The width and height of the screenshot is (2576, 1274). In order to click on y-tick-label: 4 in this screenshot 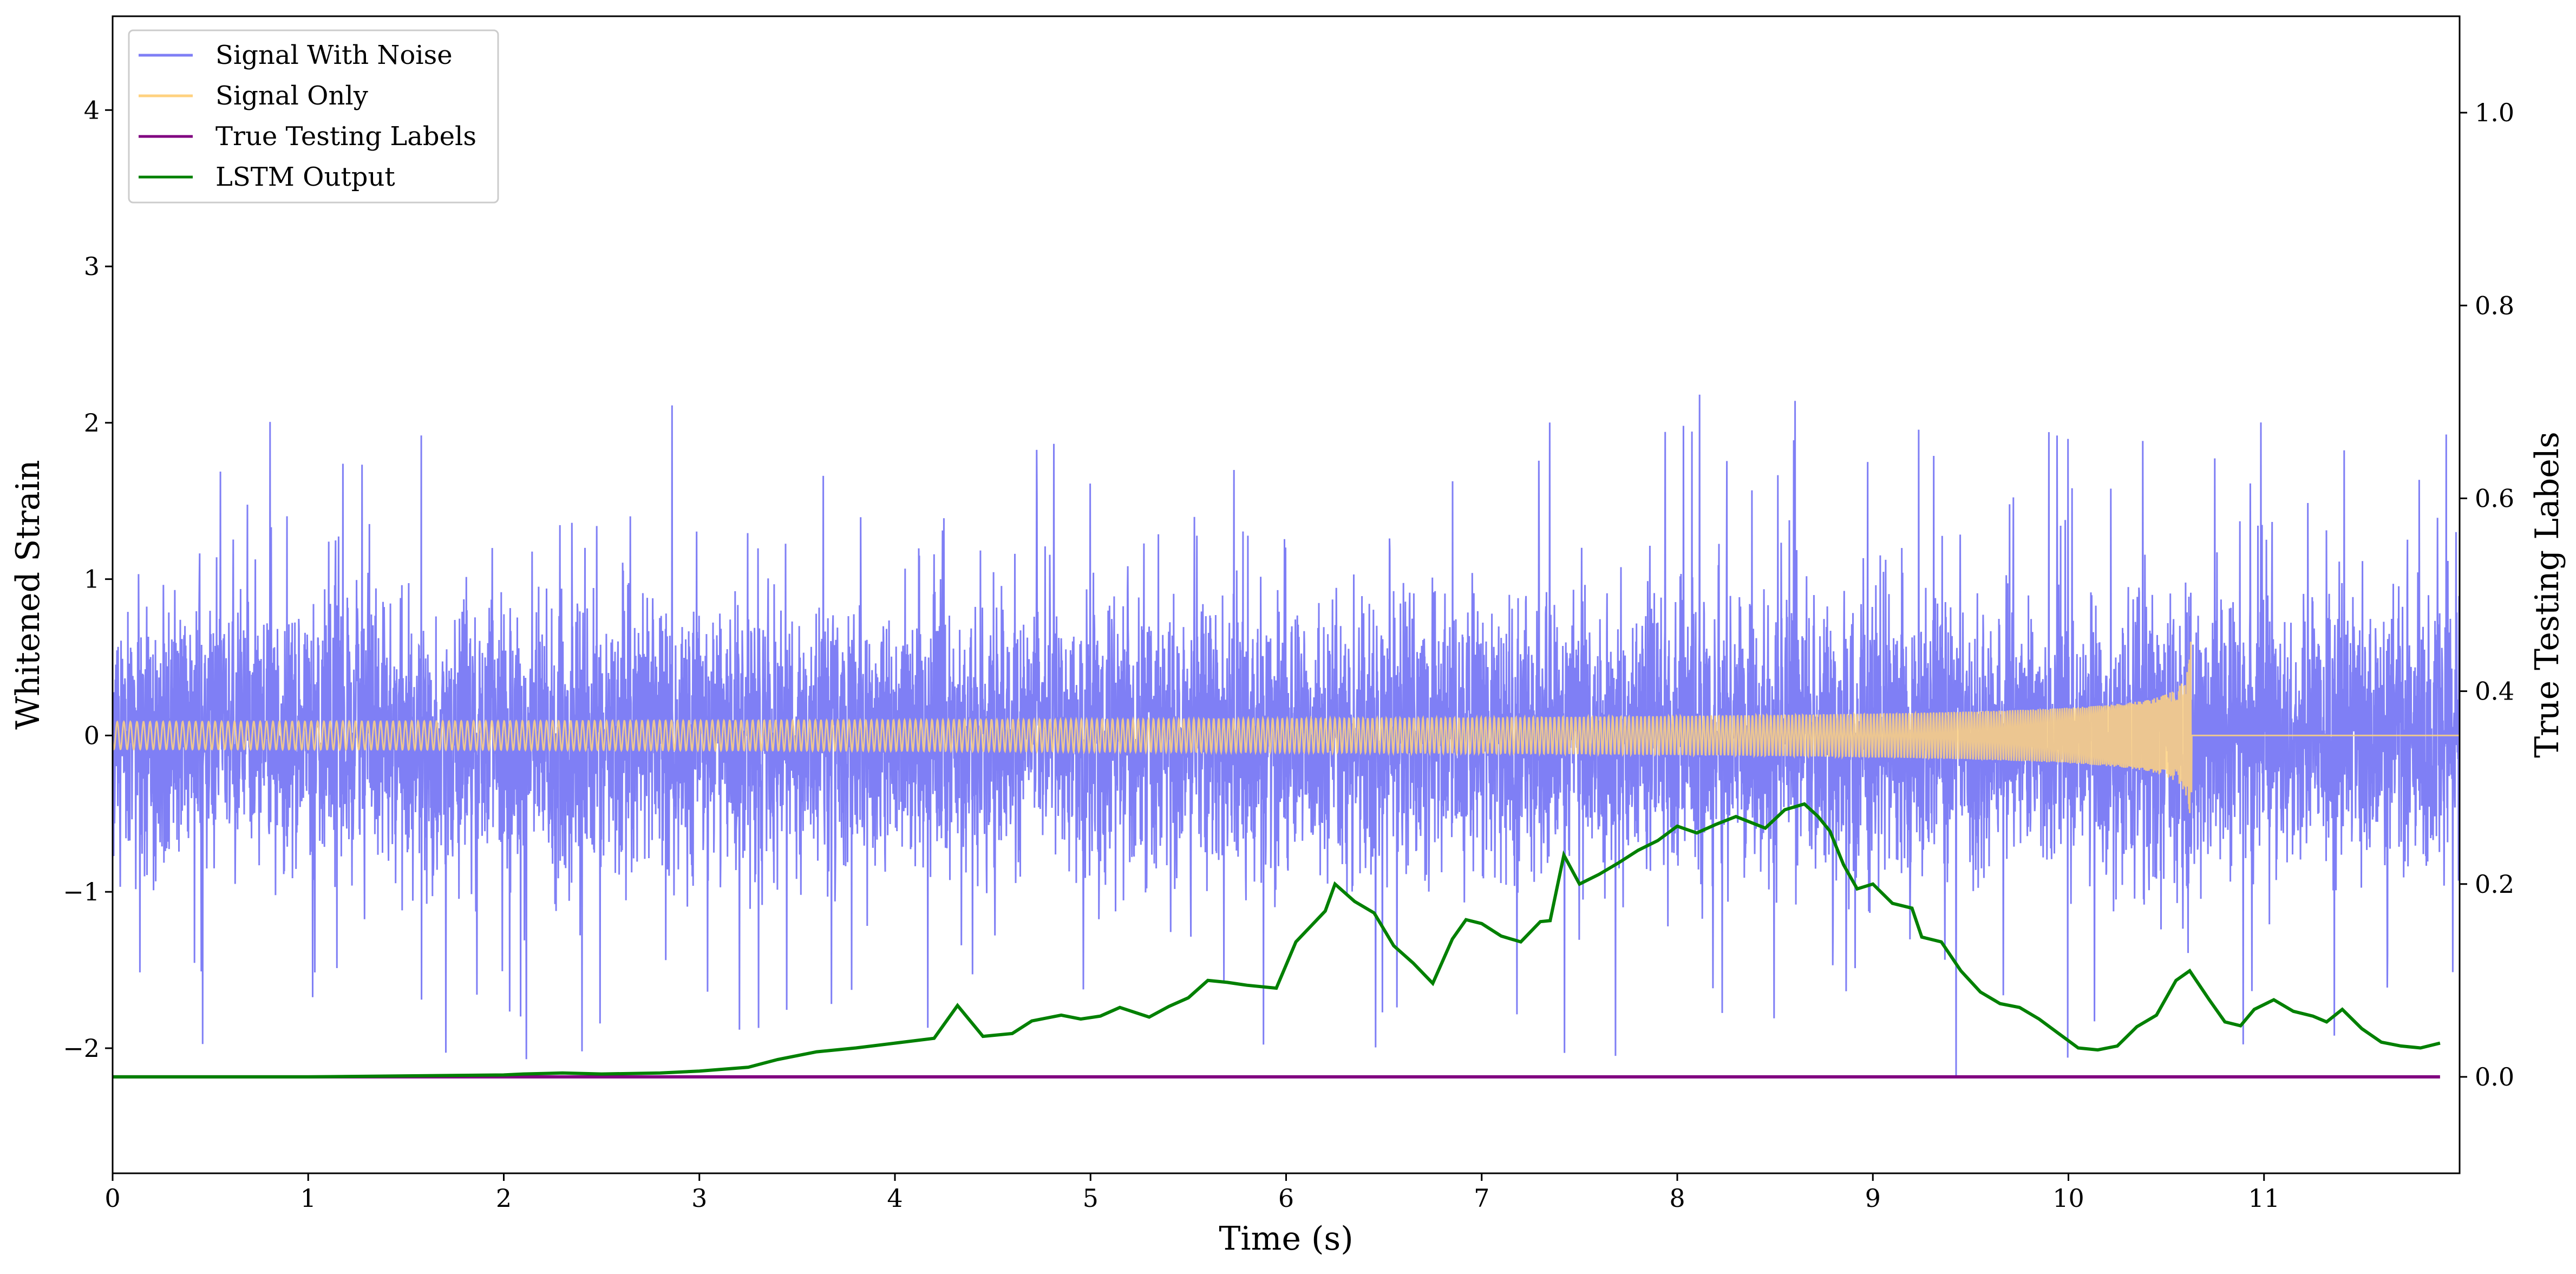, I will do `click(92, 110)`.